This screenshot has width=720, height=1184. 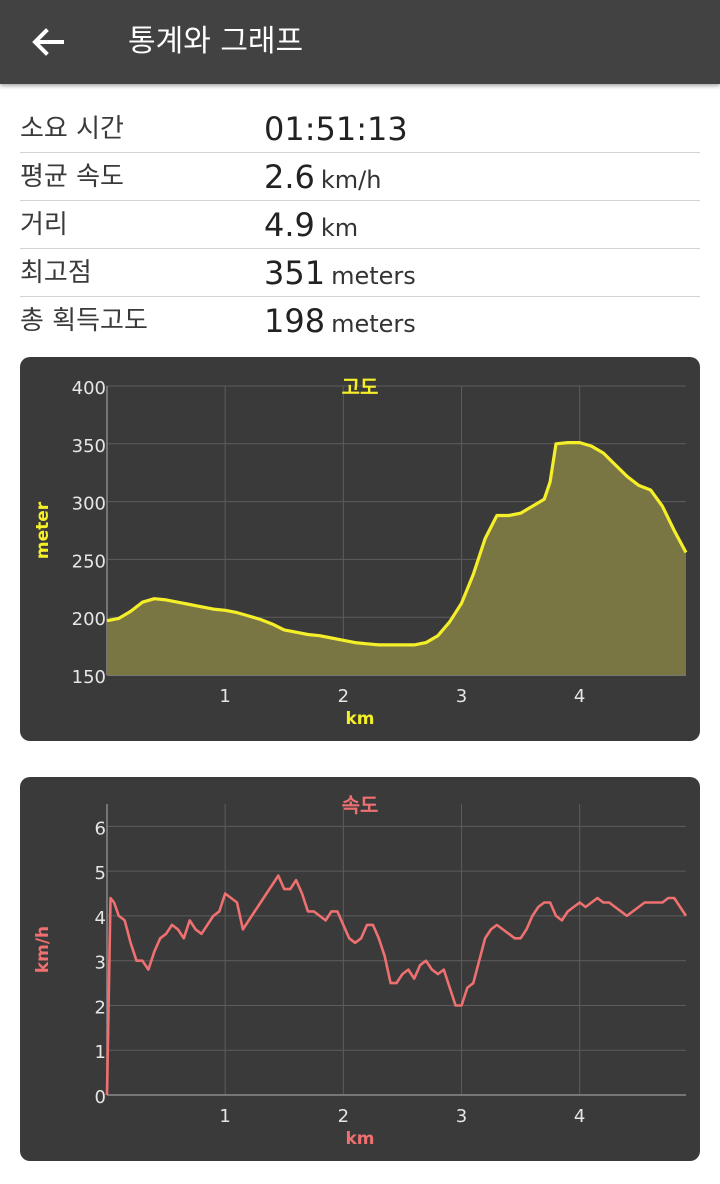 I want to click on stat-row-avg-speed: 평균 속도 2.6 km/h, so click(x=360, y=177).